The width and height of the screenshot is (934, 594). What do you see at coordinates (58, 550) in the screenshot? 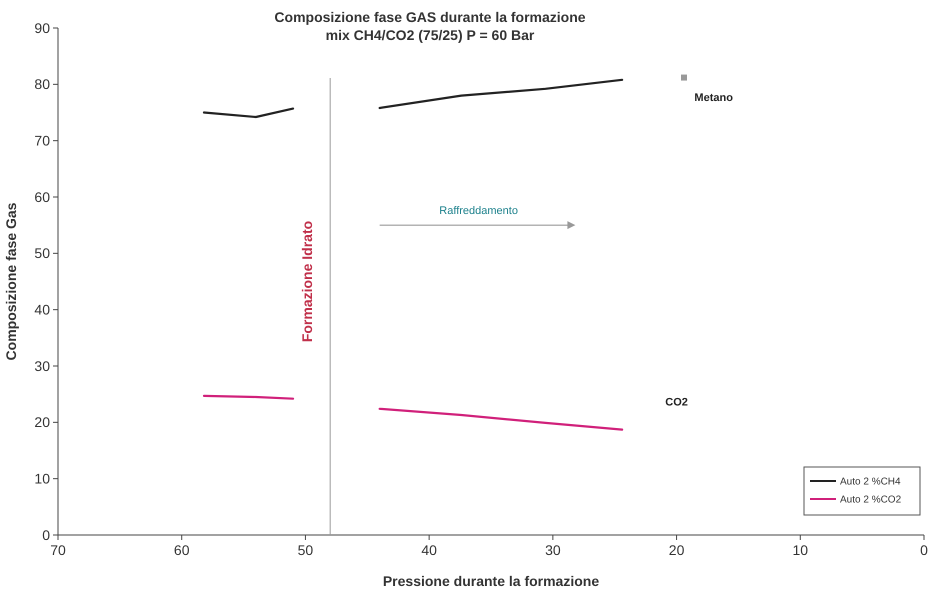
I see `x-tick-label: 70` at bounding box center [58, 550].